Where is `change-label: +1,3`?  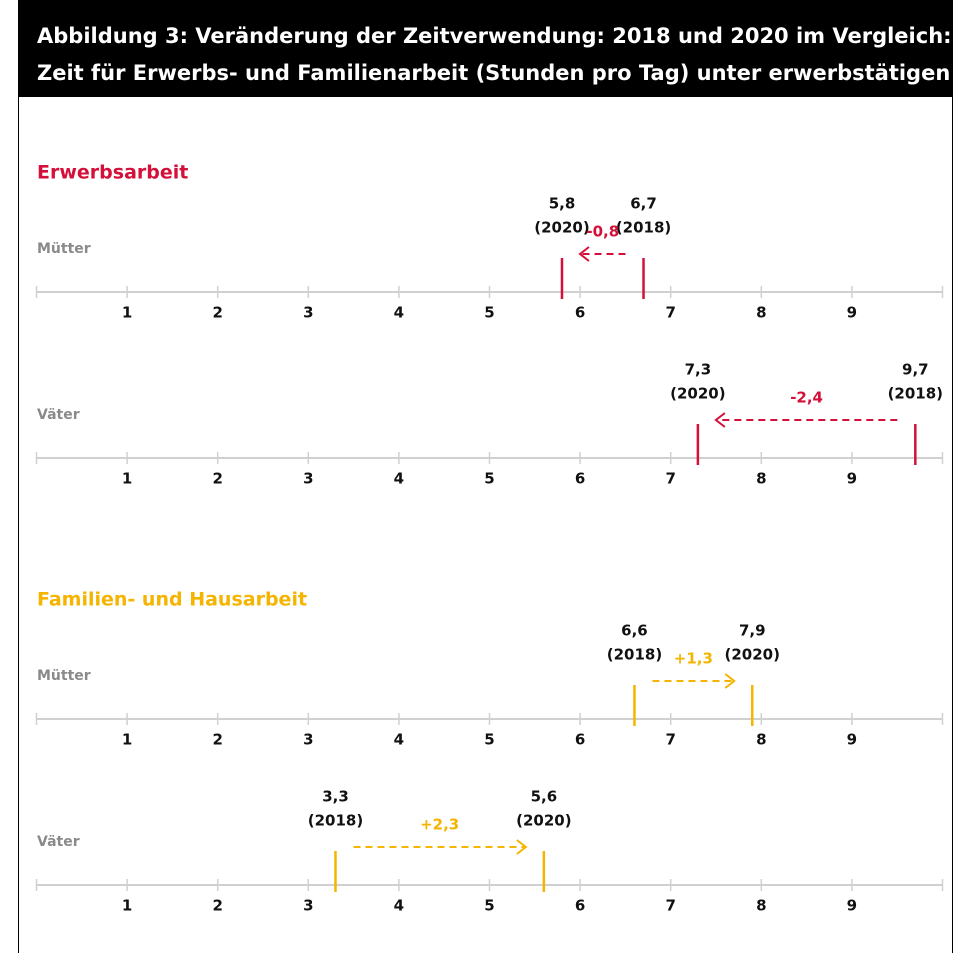
change-label: +1,3 is located at coordinates (693, 659).